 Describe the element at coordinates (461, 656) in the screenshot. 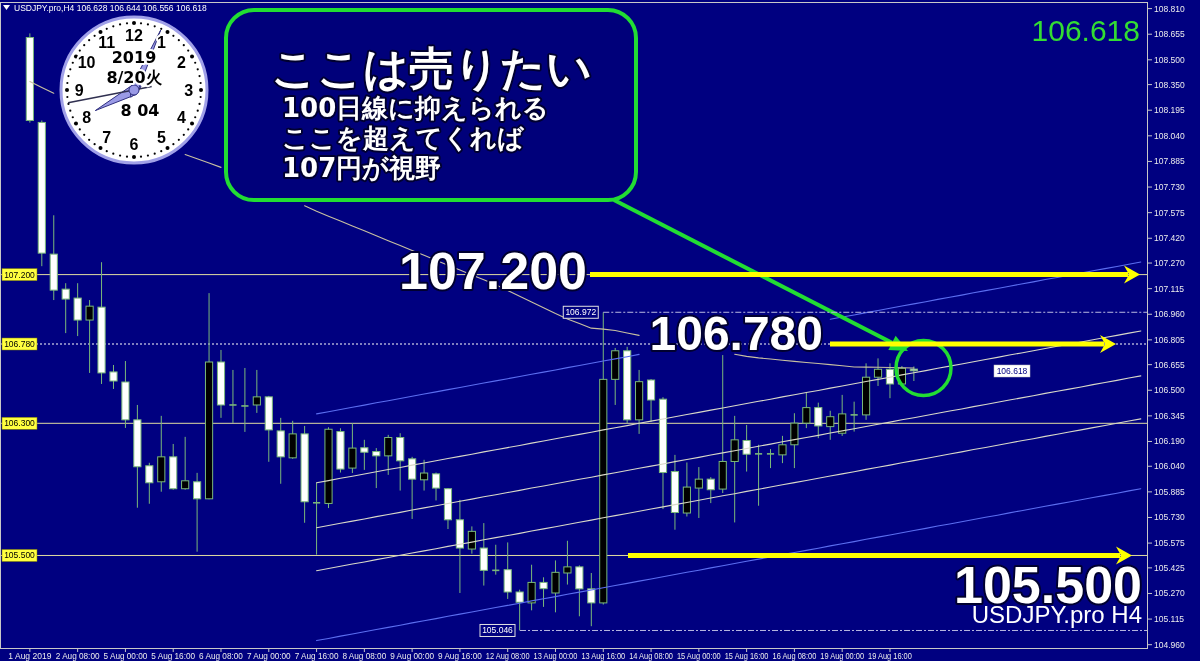

I see `x-tick-label: 9 Aug 16:00` at that location.